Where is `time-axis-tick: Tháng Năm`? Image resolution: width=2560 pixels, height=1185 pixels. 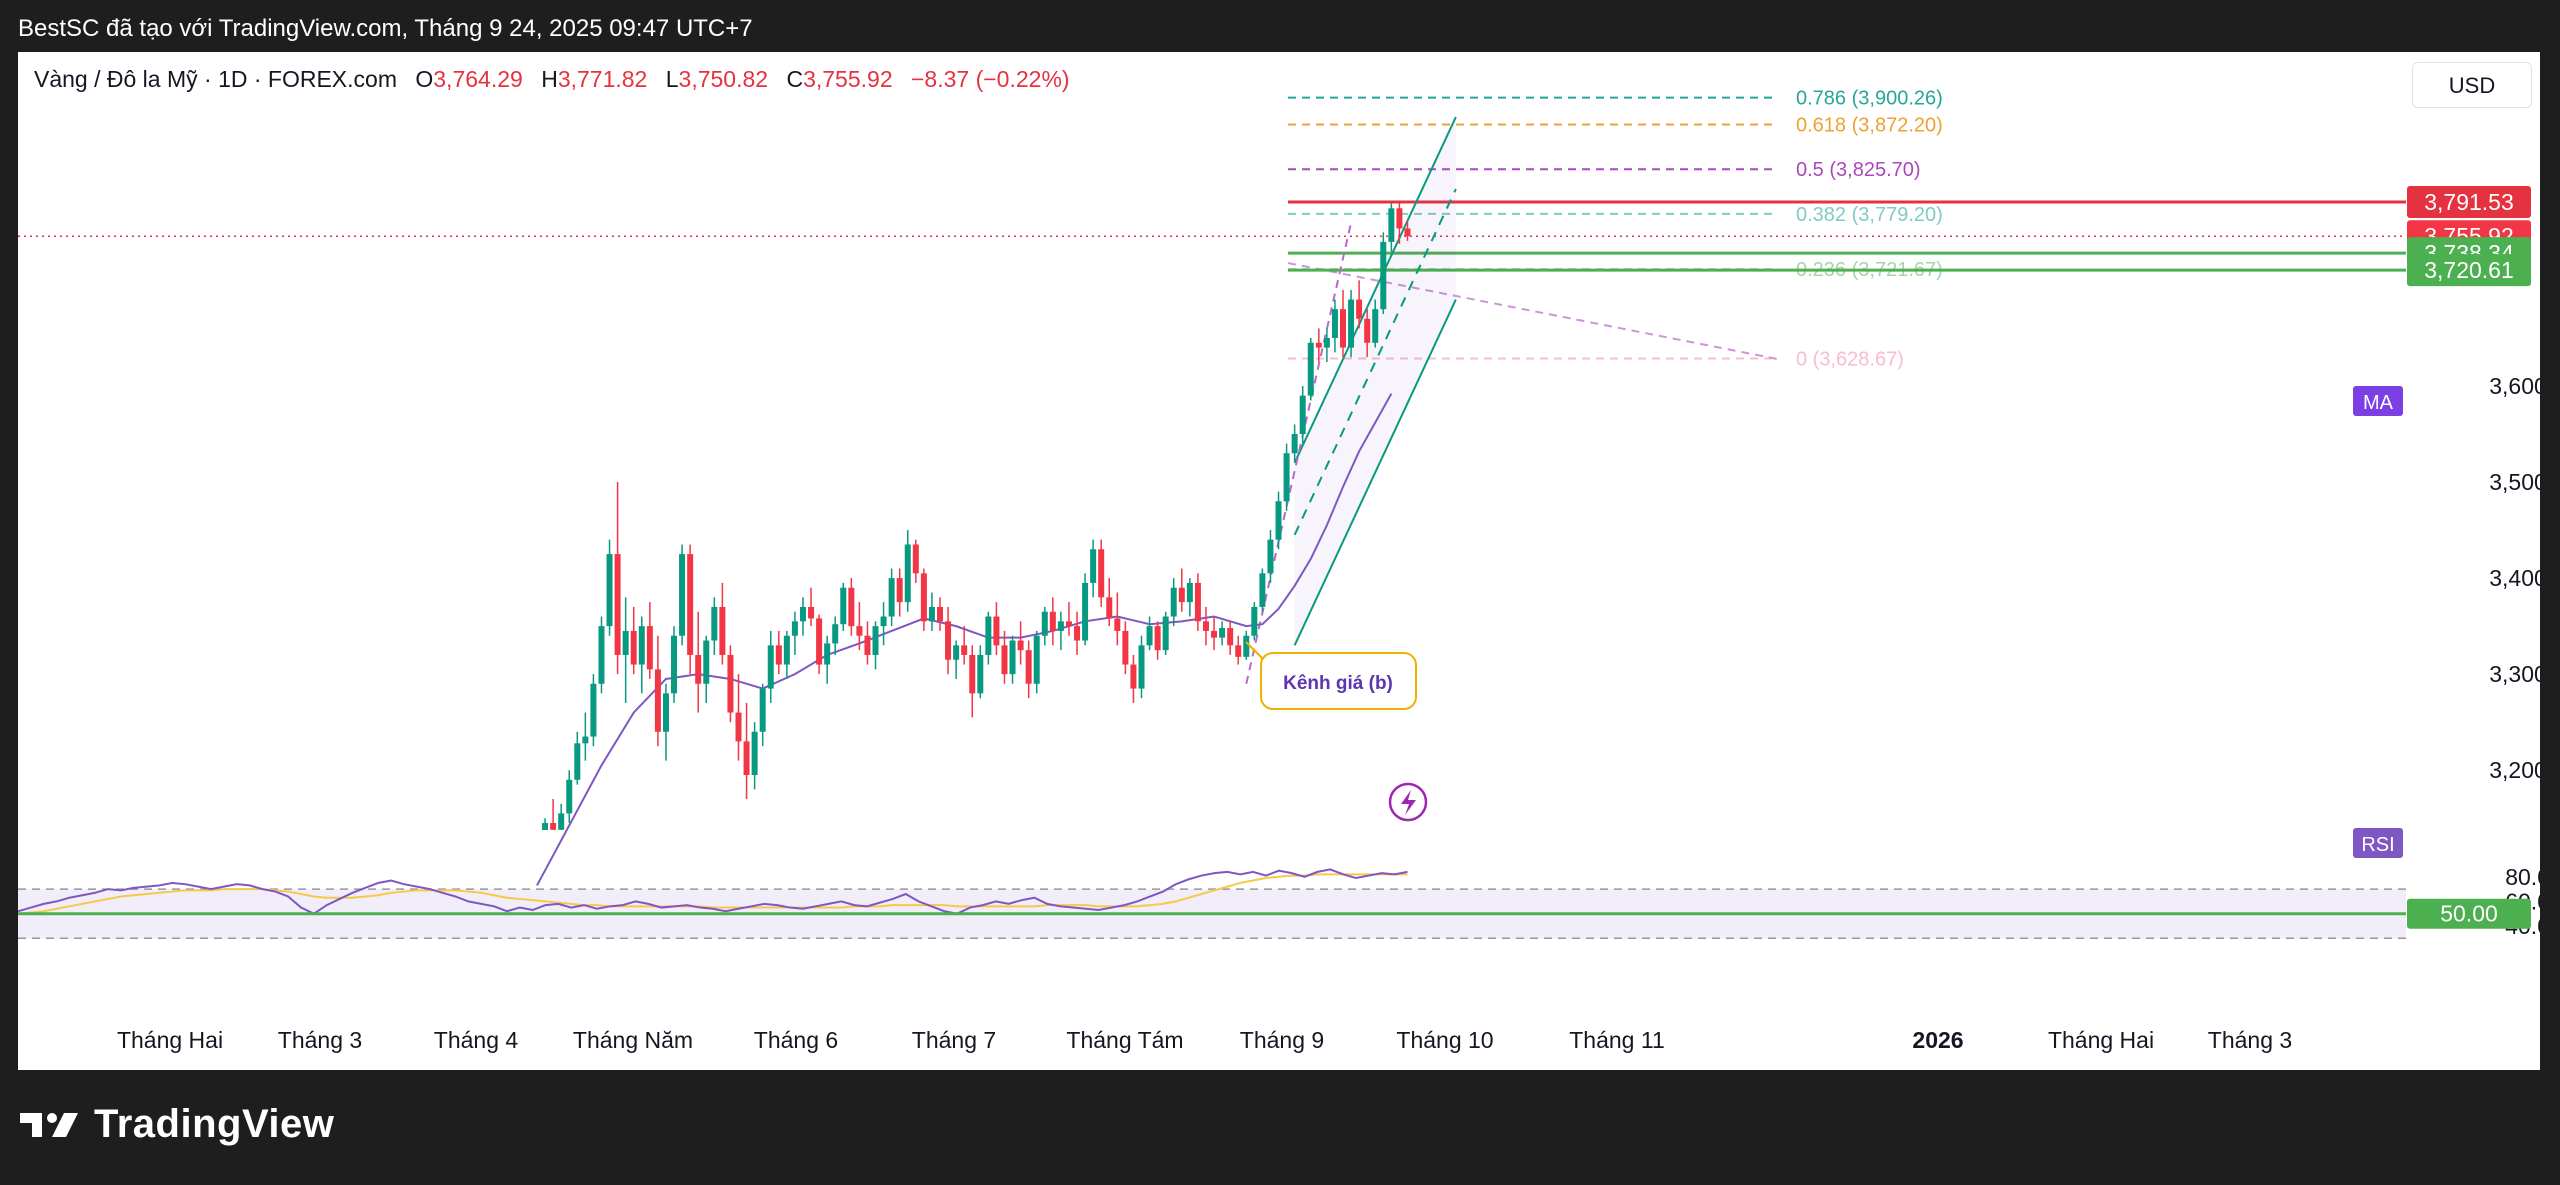
time-axis-tick: Tháng Năm is located at coordinates (633, 1040).